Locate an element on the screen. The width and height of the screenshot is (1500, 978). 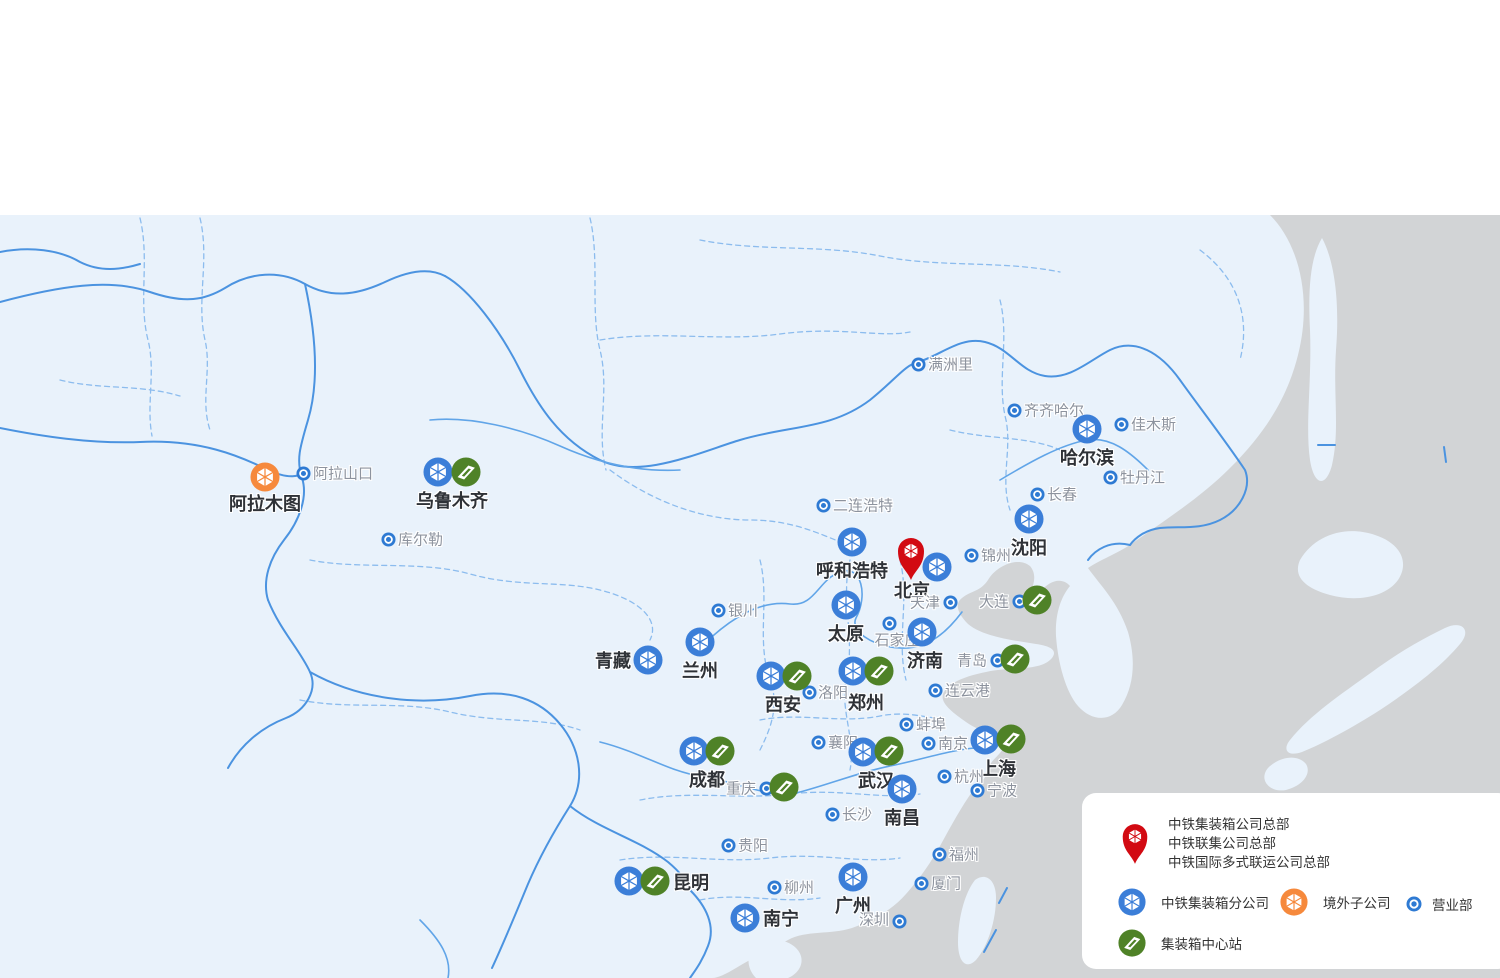
city-label-nanning: 南宁 is located at coordinates (781, 919).